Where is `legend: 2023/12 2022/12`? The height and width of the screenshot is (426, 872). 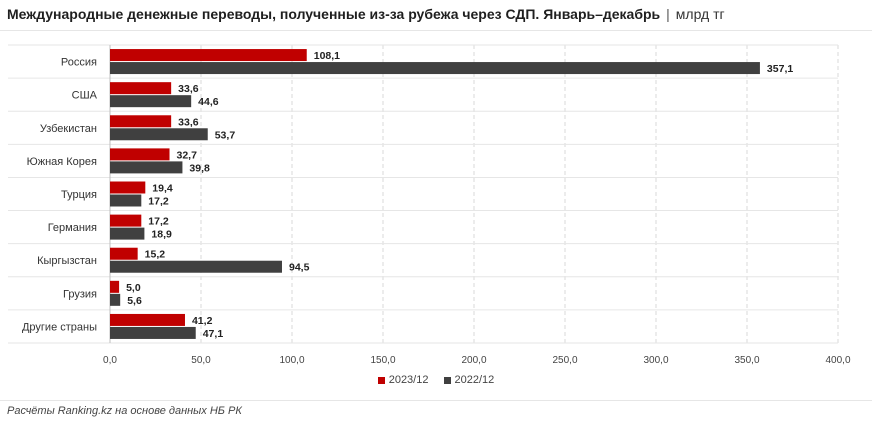 legend: 2023/12 2022/12 is located at coordinates (436, 380).